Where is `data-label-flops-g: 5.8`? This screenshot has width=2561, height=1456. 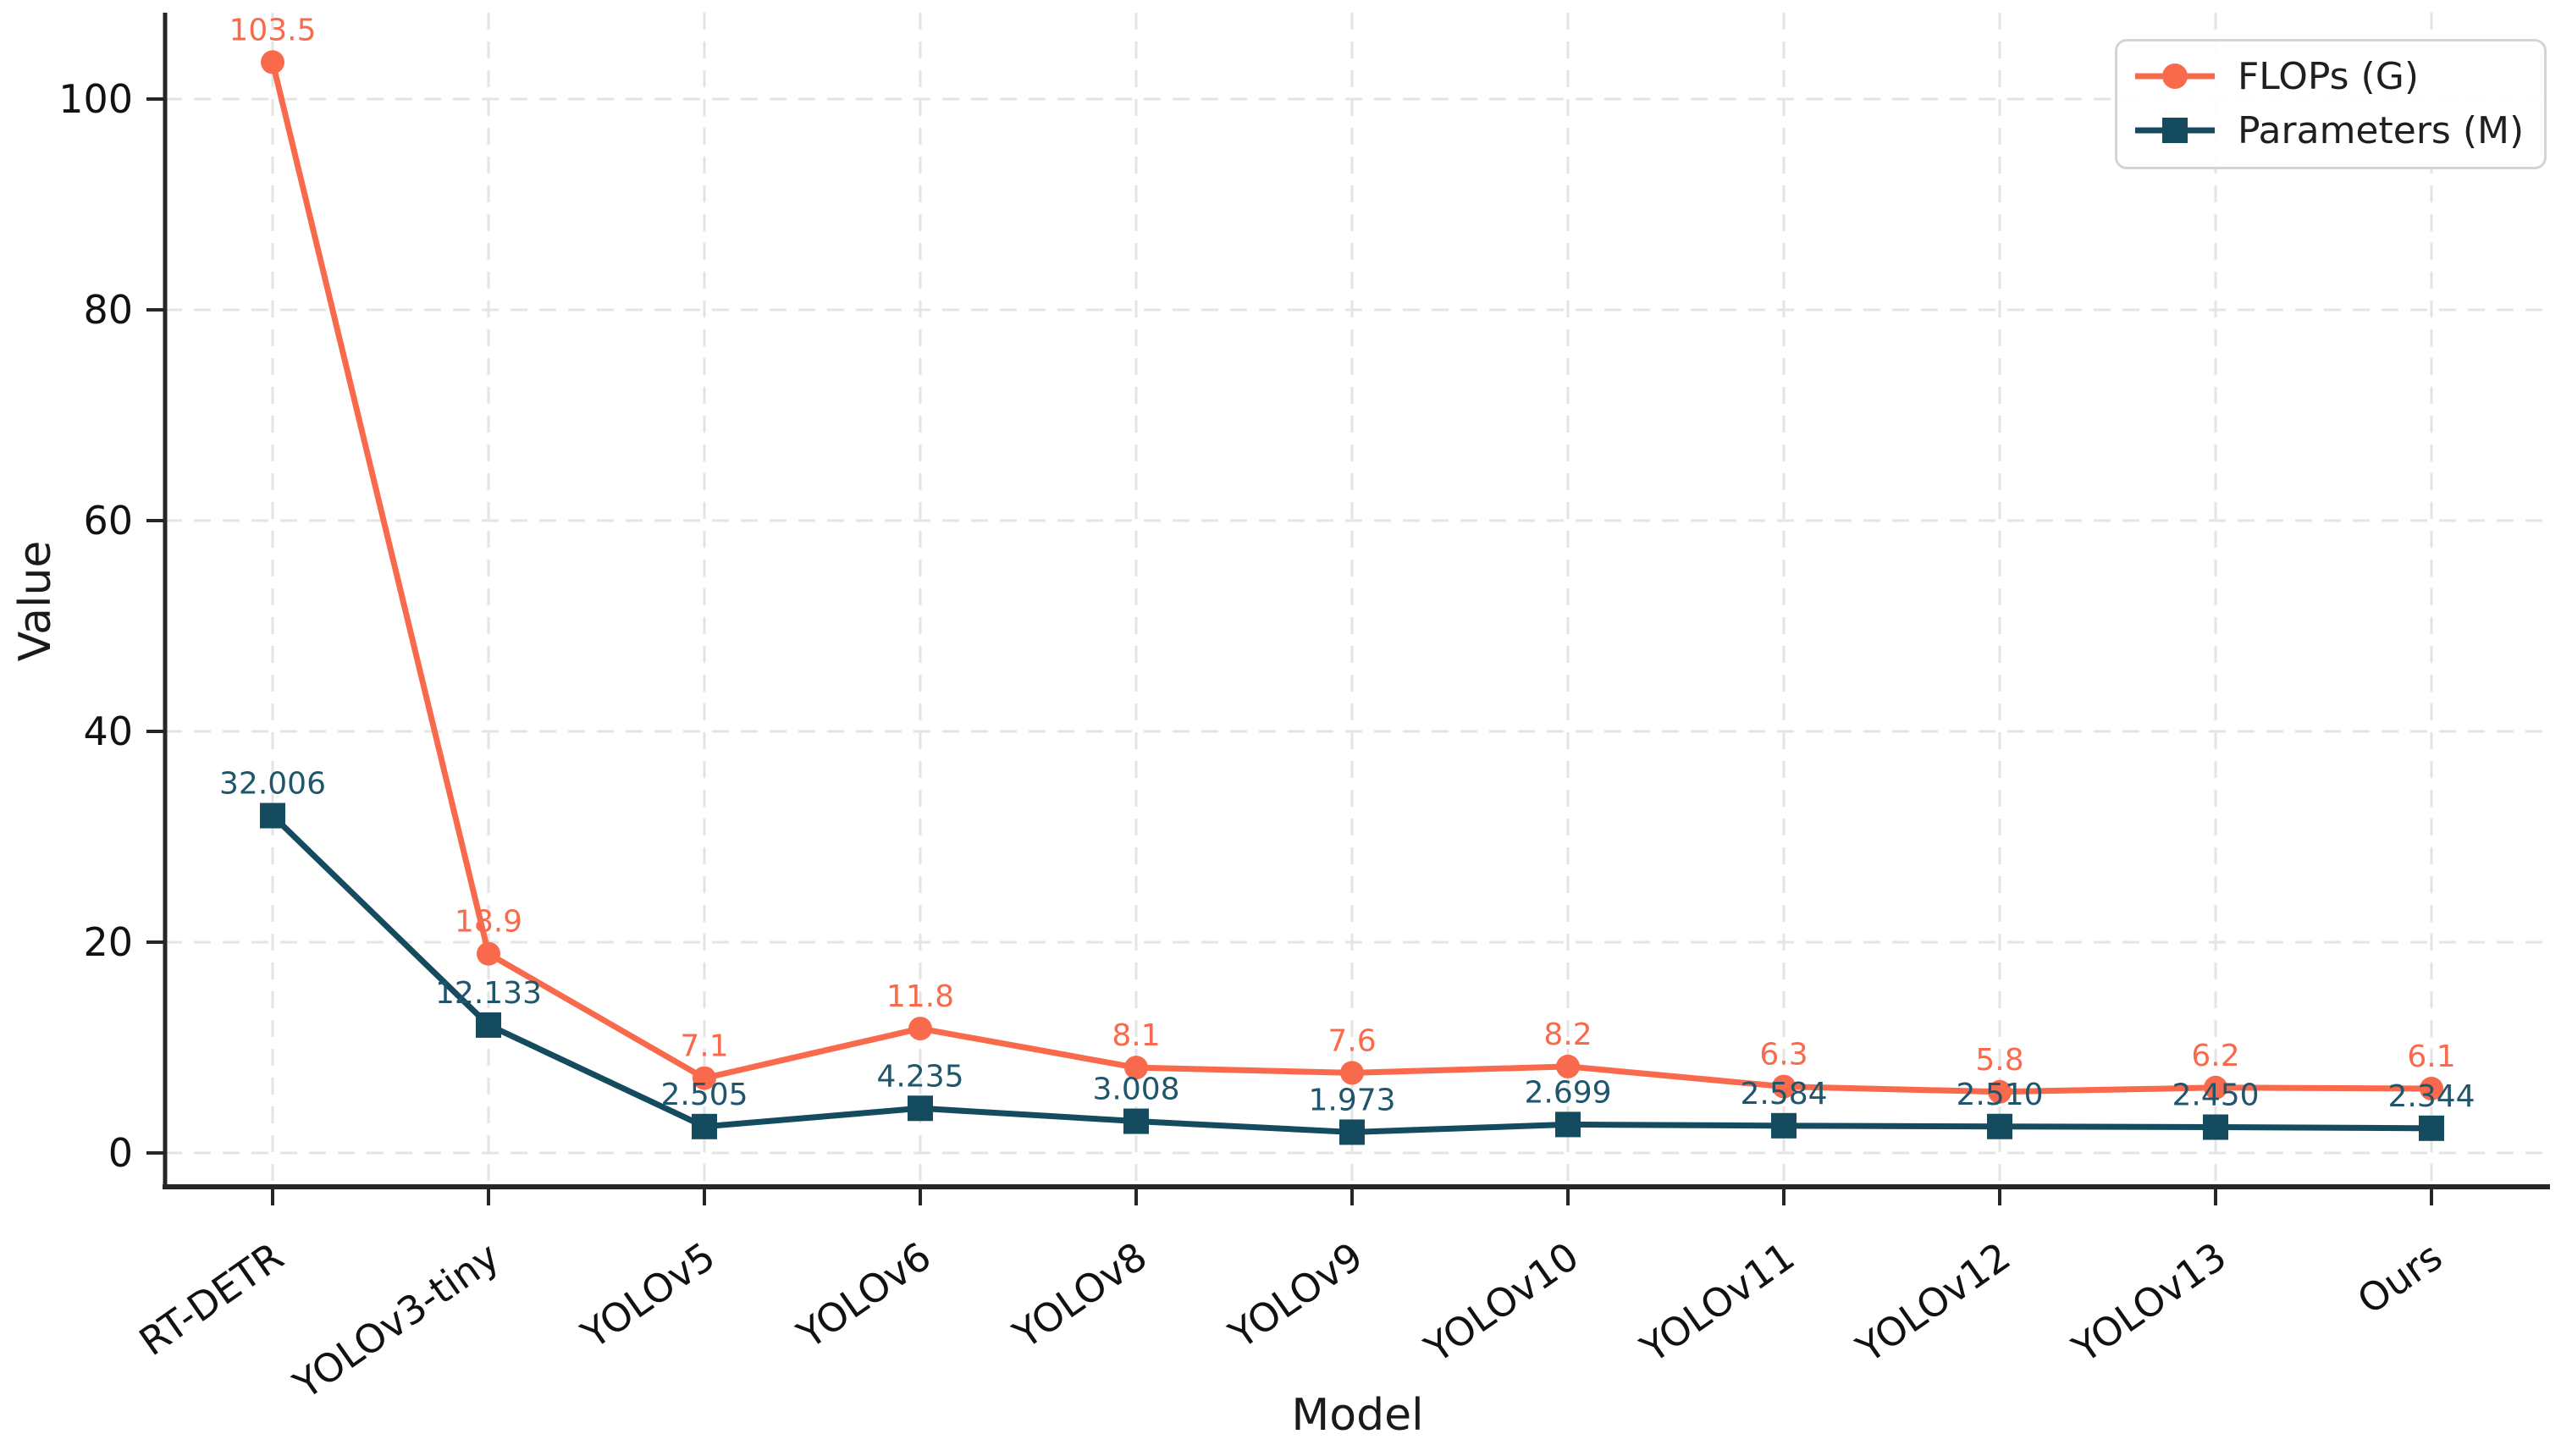 data-label-flops-g: 5.8 is located at coordinates (1999, 1061).